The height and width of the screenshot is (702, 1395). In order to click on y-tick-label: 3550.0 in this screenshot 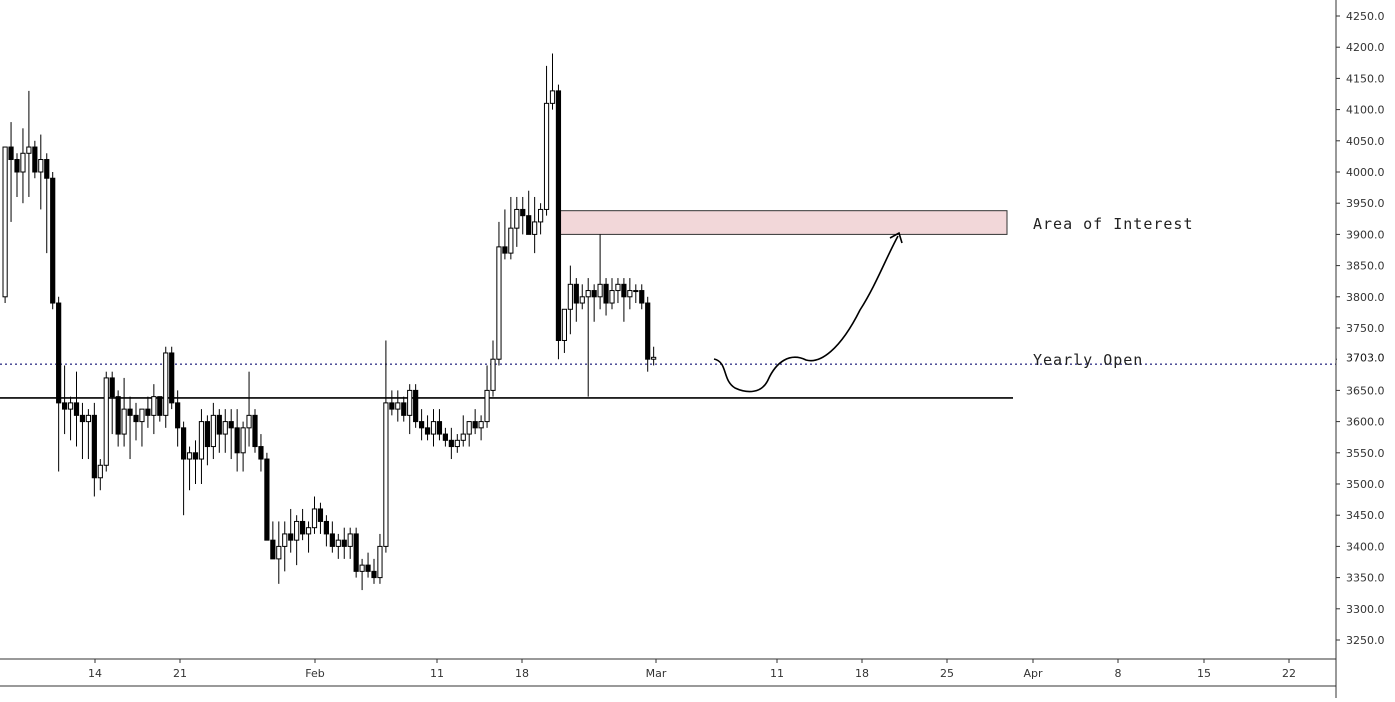, I will do `click(1365, 453)`.